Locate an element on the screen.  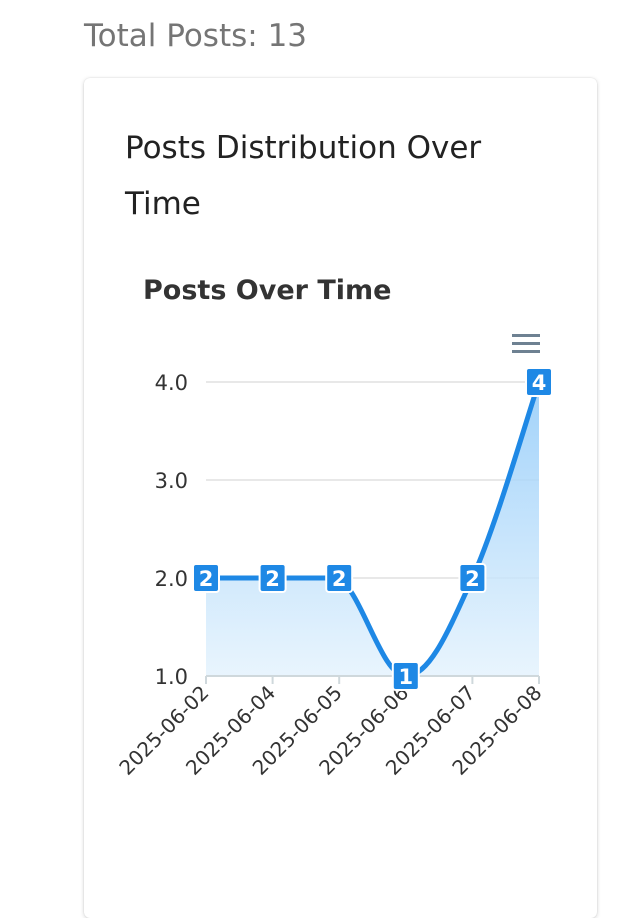
svg-text: 1 is located at coordinates (405, 677).